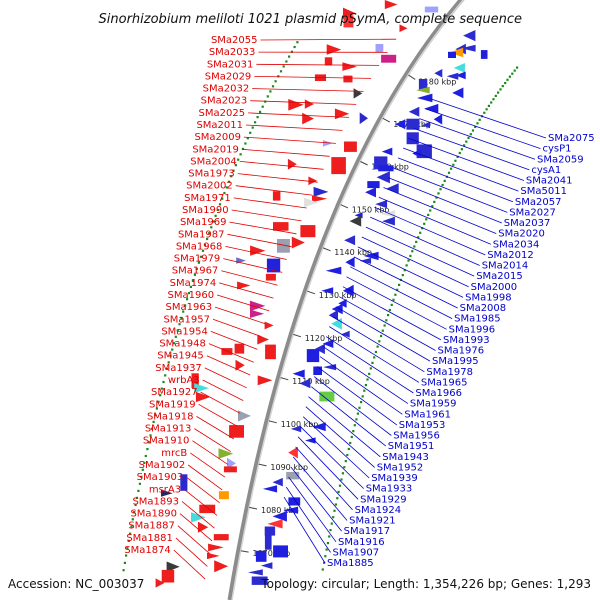  Describe the element at coordinates (184, 331) in the screenshot. I see `gene-label-sma1954: SMa1954` at that location.